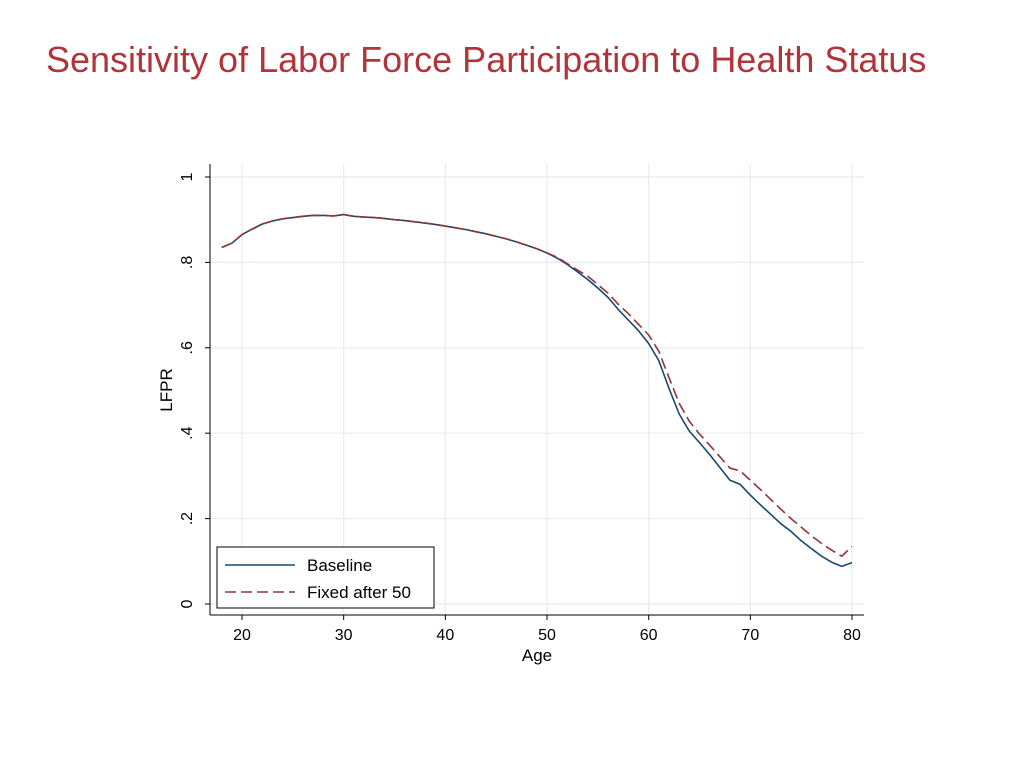 This screenshot has width=1024, height=768. What do you see at coordinates (344, 635) in the screenshot?
I see `x-tick-label: 30` at bounding box center [344, 635].